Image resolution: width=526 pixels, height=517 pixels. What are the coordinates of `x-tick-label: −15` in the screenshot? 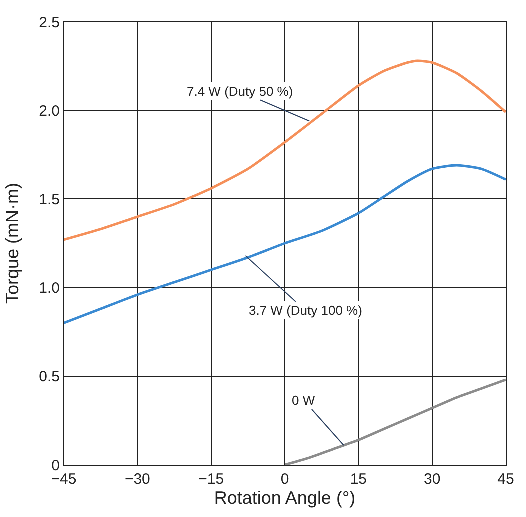 It's located at (211, 479).